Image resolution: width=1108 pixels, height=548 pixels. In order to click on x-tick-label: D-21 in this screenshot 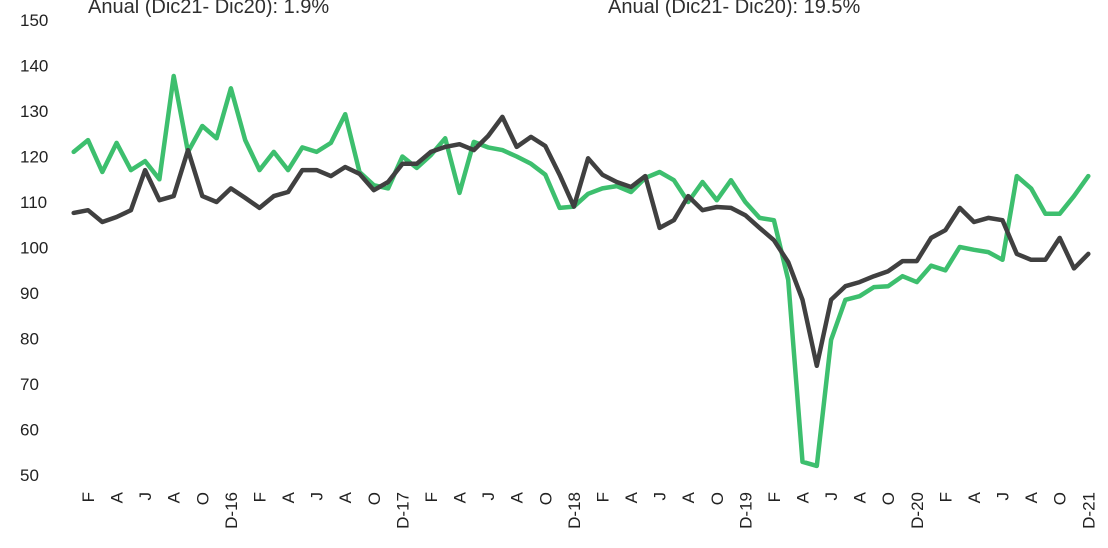, I will do `click(1088, 510)`.